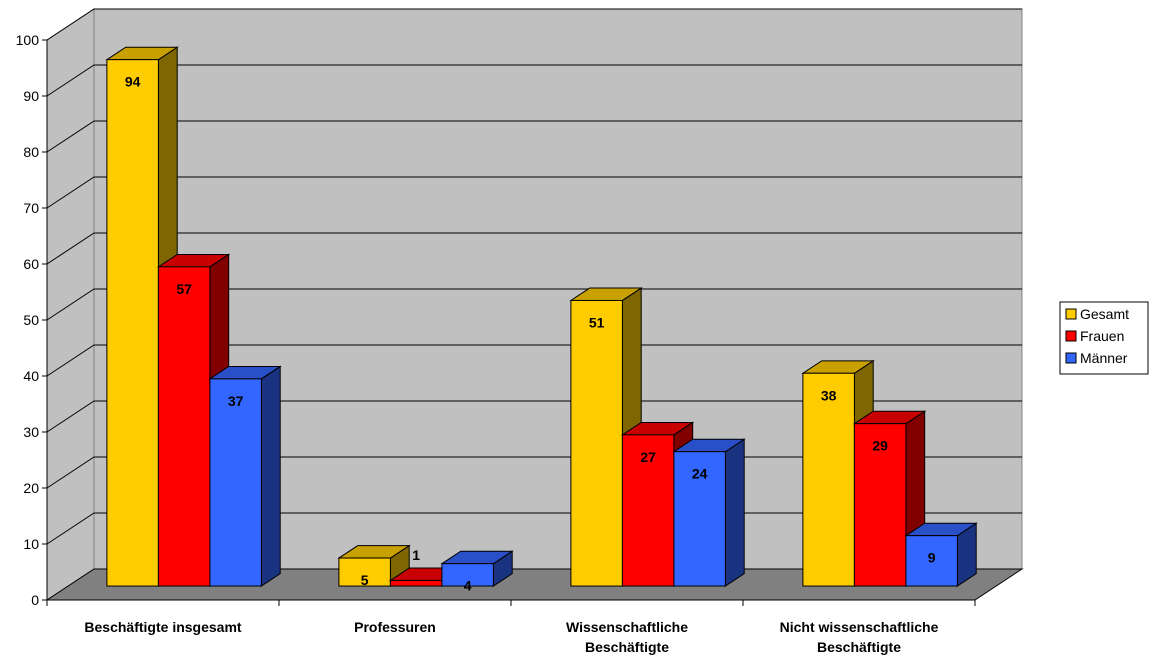 This screenshot has width=1153, height=657. I want to click on data-label: 24, so click(700, 474).